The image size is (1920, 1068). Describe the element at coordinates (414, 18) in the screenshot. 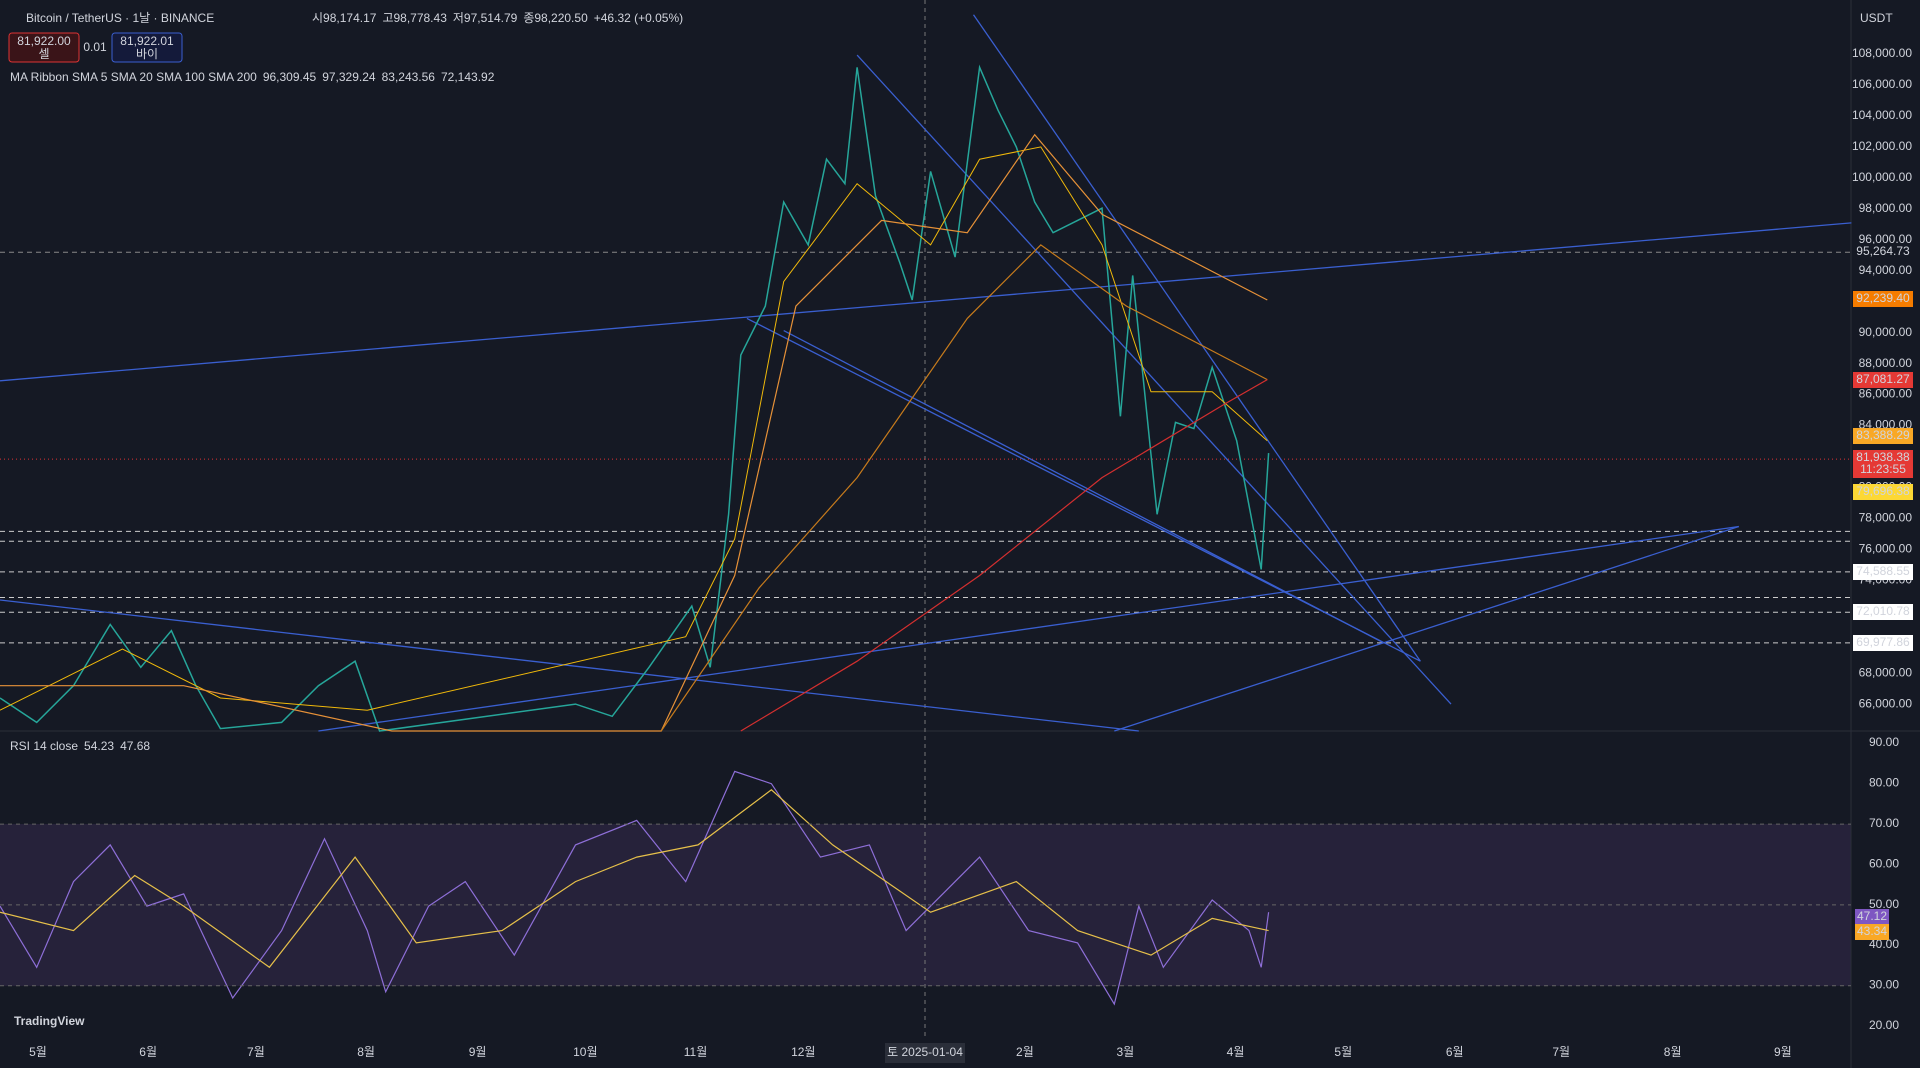

I see `ohlc-value: 고98,778.43` at that location.